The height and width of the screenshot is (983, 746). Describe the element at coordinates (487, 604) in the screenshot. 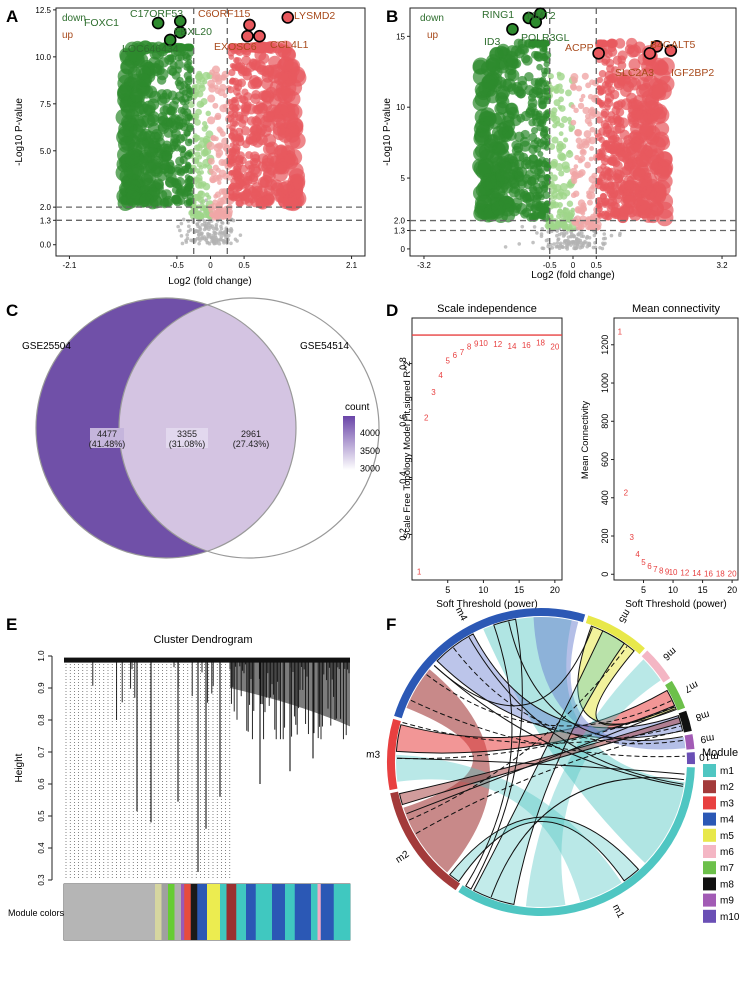

I see `scale-independence-xlabel: Soft Threshold (power)` at that location.